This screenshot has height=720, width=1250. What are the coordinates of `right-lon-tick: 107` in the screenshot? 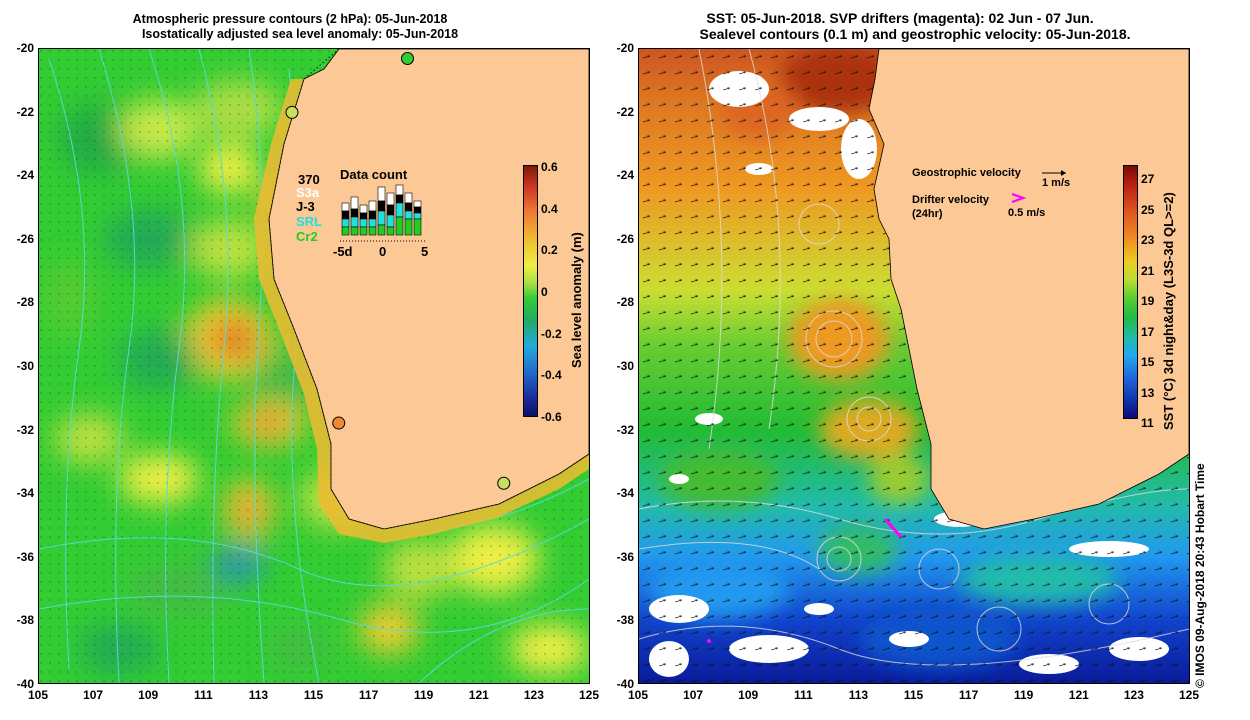 It's located at (693, 695).